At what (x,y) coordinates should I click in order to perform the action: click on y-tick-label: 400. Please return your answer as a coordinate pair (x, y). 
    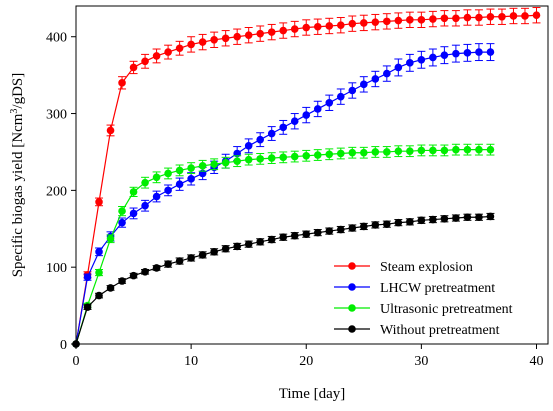
    Looking at the image, I should click on (56, 38).